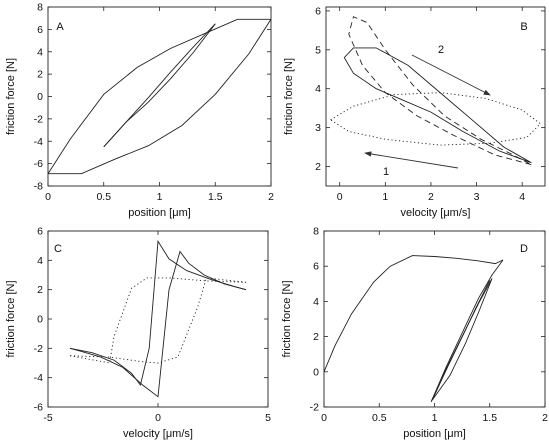  What do you see at coordinates (477, 197) in the screenshot?
I see `x-tick-label: 3` at bounding box center [477, 197].